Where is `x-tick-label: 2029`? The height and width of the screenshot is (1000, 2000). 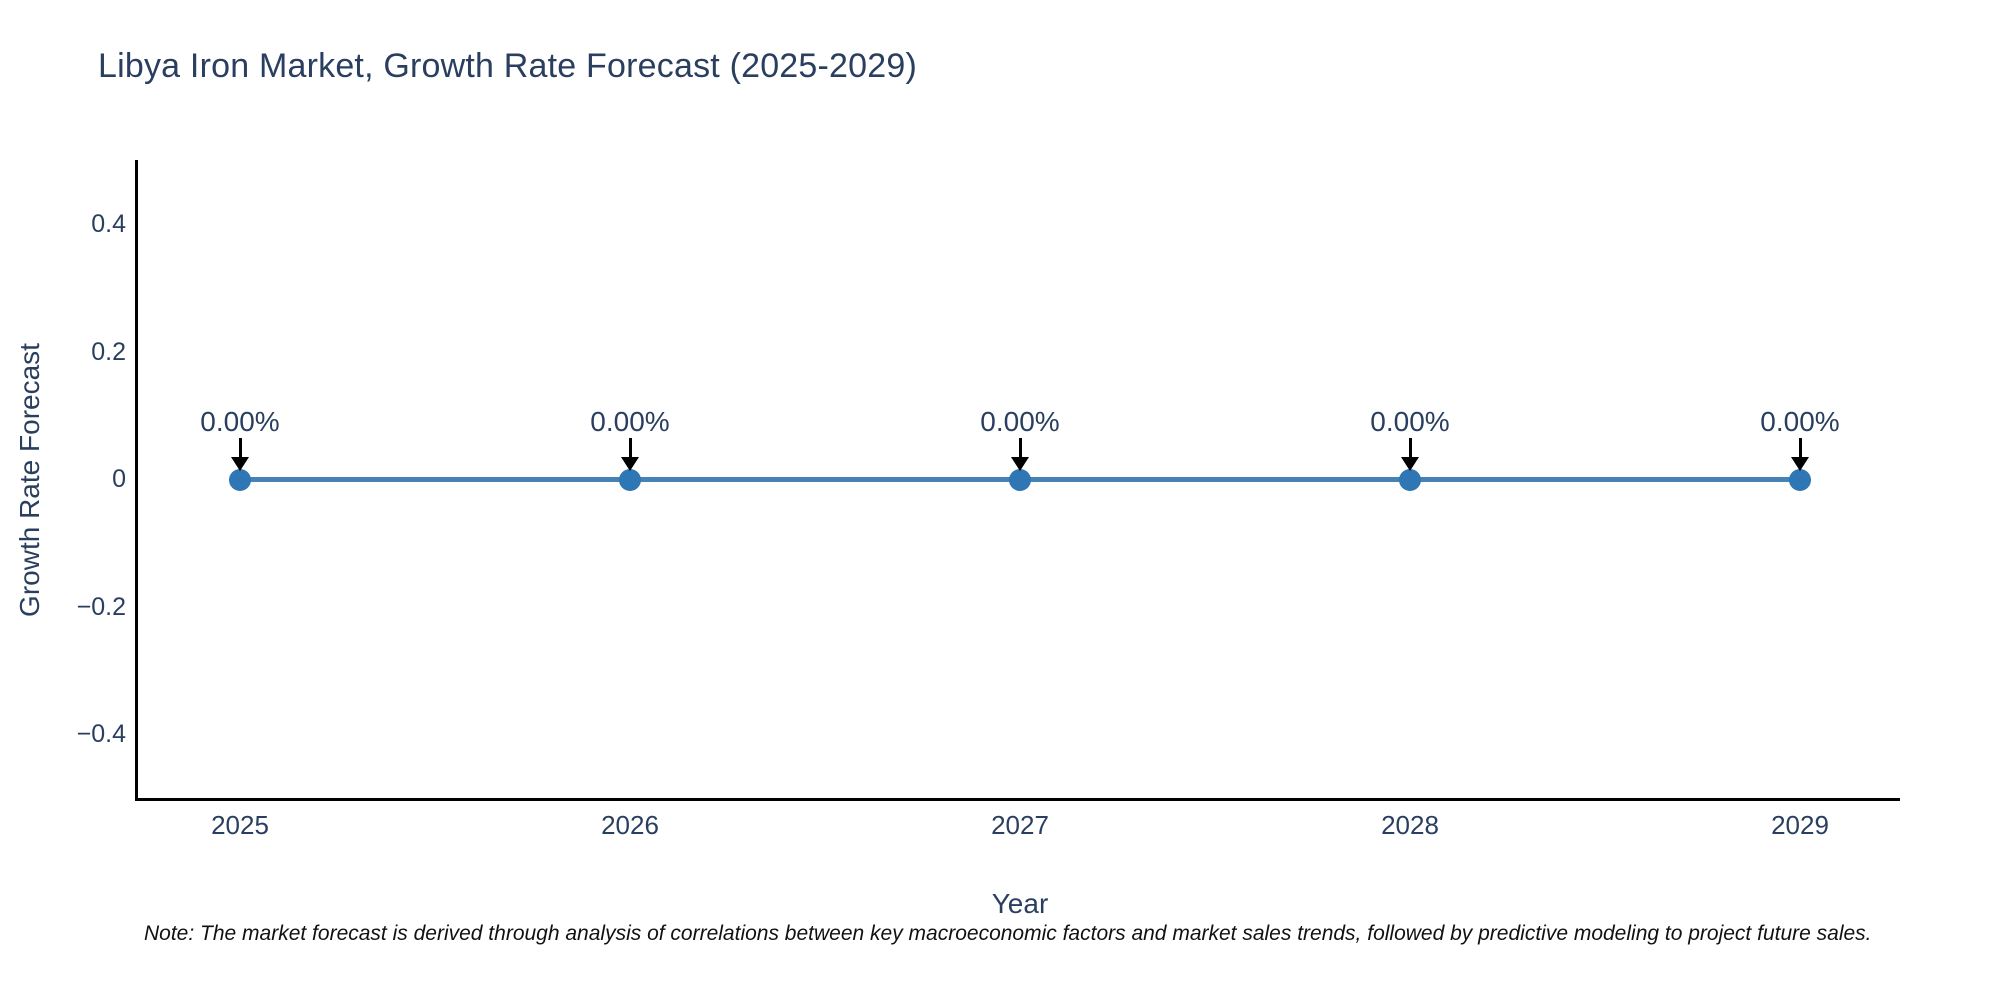
x-tick-label: 2029 is located at coordinates (1800, 825).